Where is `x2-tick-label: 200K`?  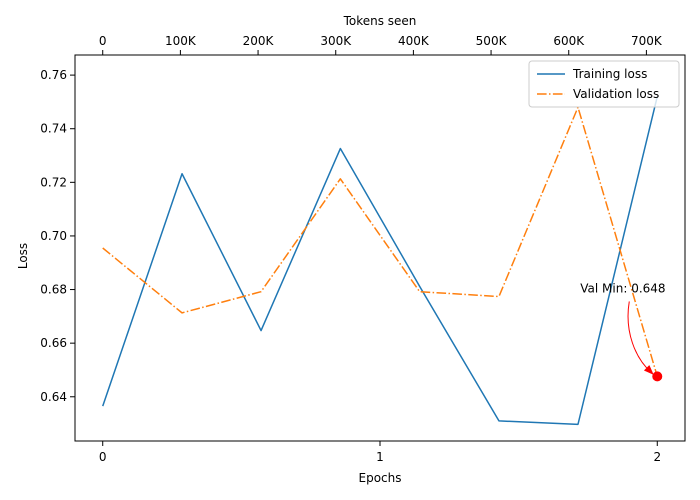
x2-tick-label: 200K is located at coordinates (259, 41).